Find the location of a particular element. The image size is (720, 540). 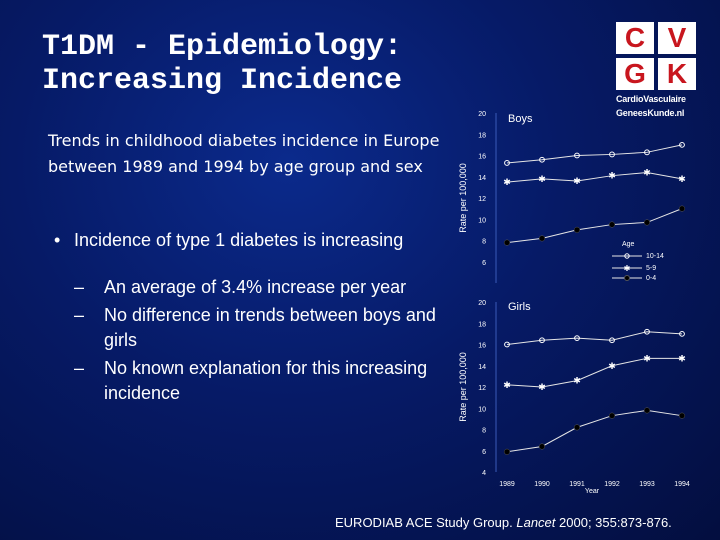

legend-title: Age is located at coordinates (628, 244).